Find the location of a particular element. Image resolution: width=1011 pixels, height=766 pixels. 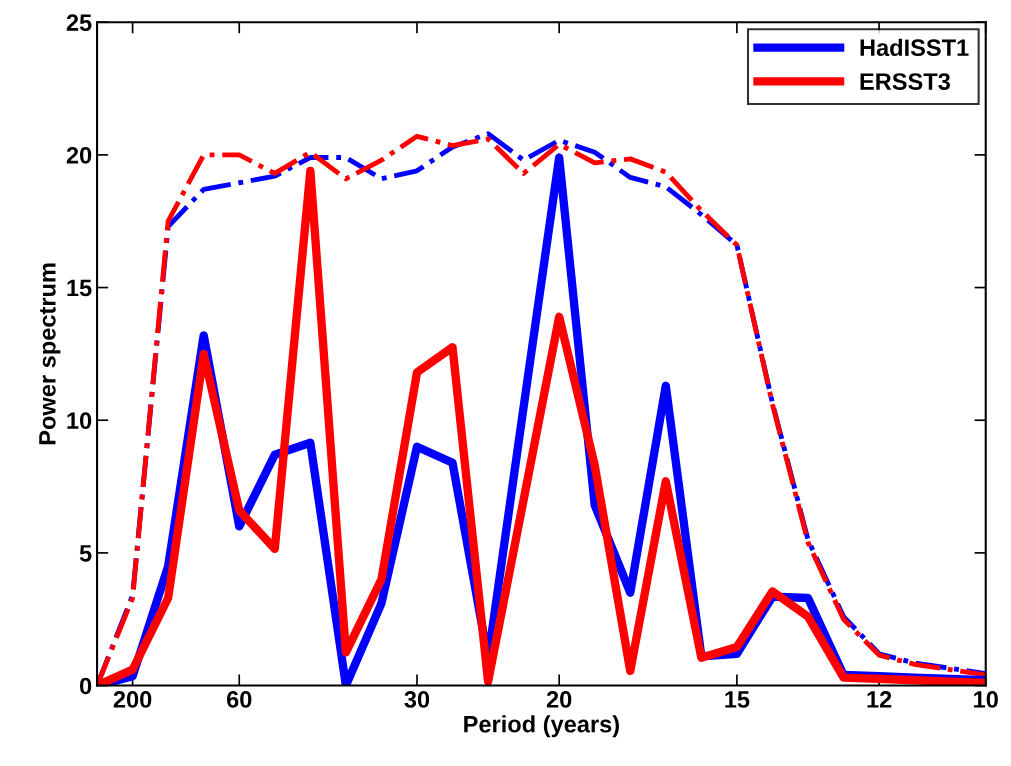

x-tick-label: 15 is located at coordinates (737, 699).